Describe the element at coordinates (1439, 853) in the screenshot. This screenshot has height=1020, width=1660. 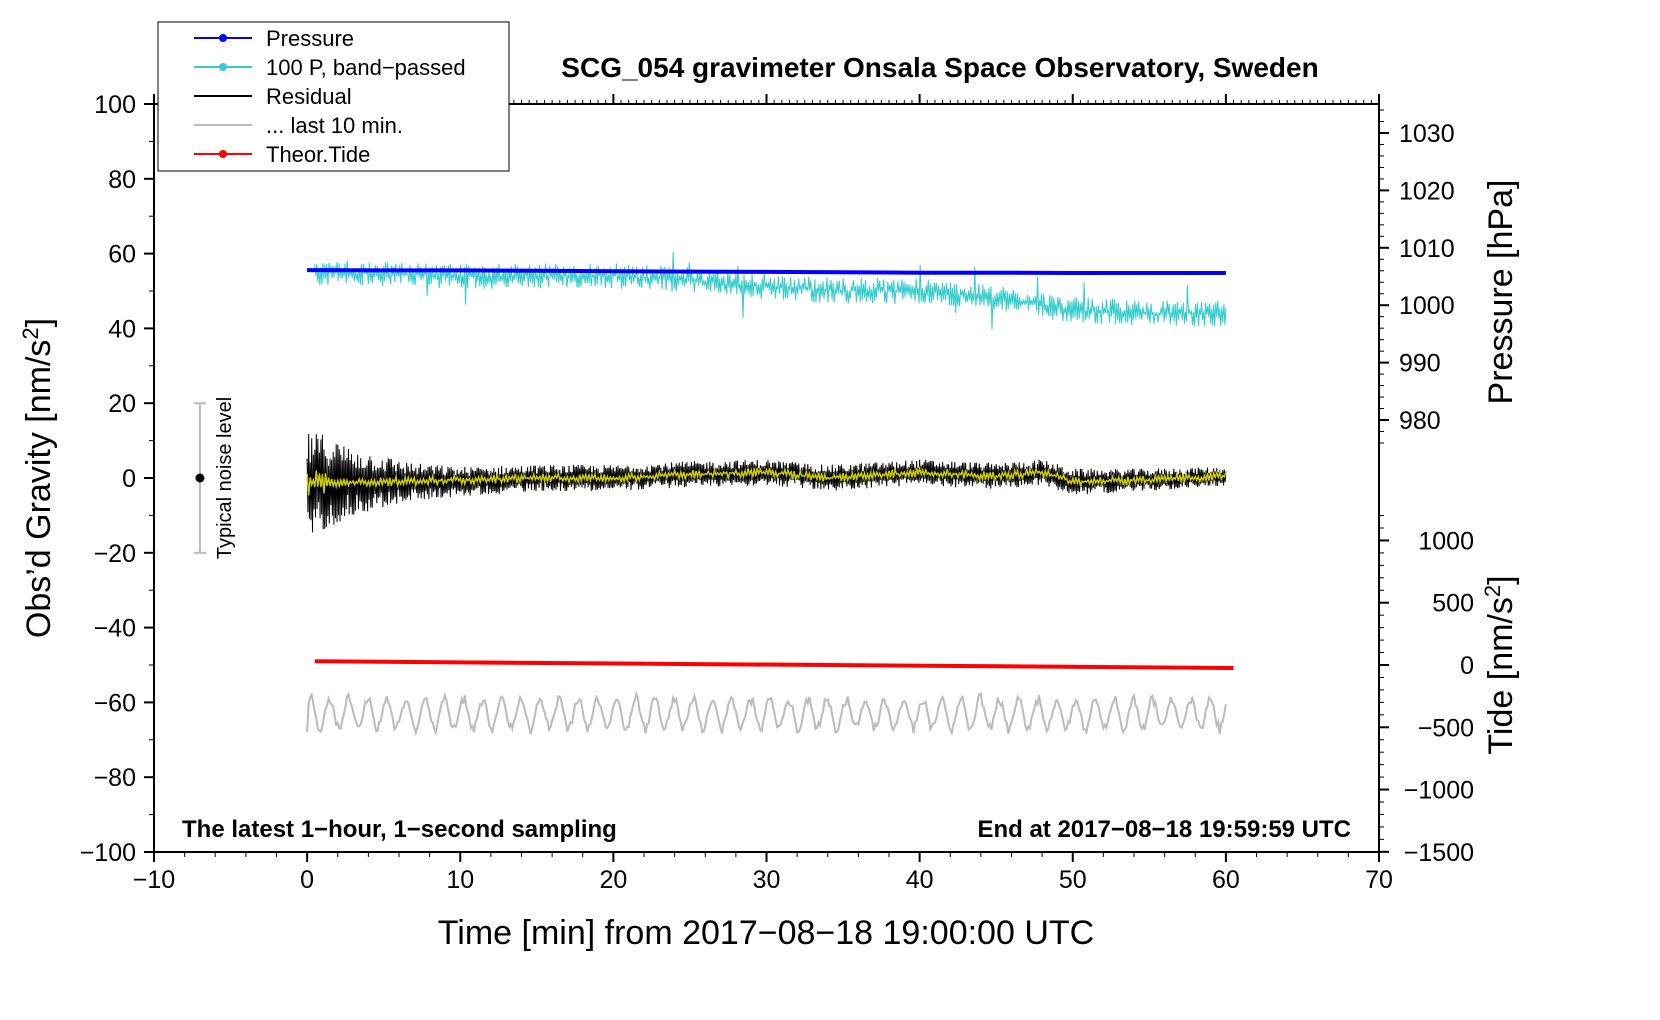
I see `tide-tick-label: −1500` at that location.